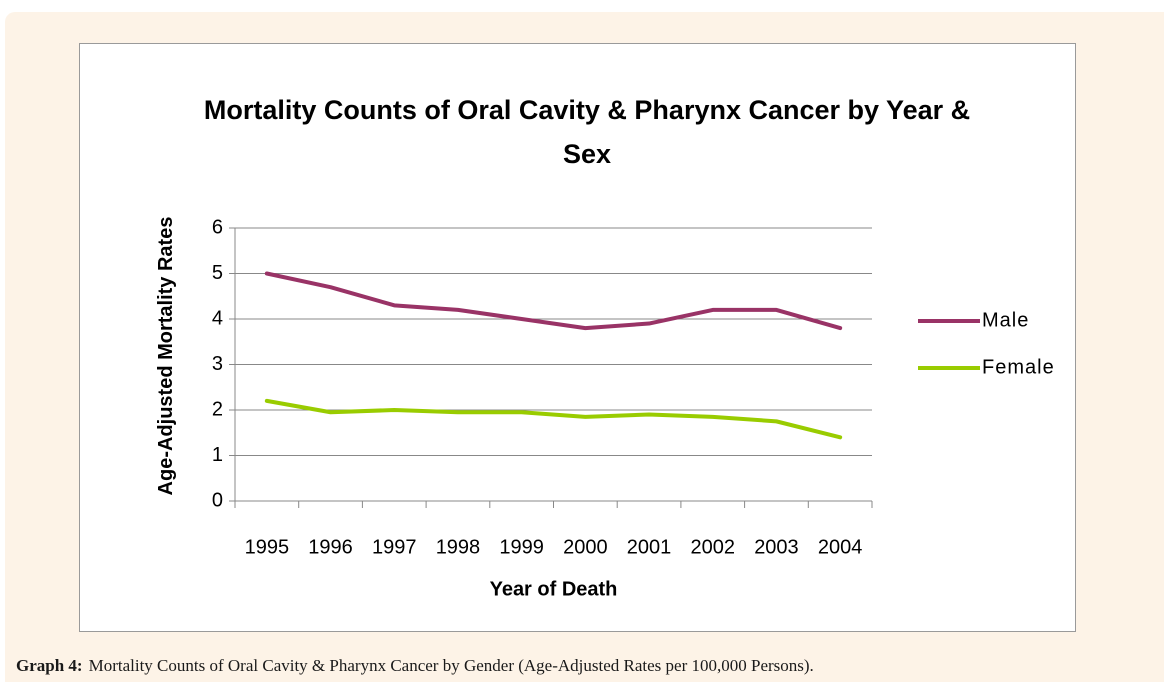  Describe the element at coordinates (217, 227) in the screenshot. I see `y-tick-label: 6` at that location.